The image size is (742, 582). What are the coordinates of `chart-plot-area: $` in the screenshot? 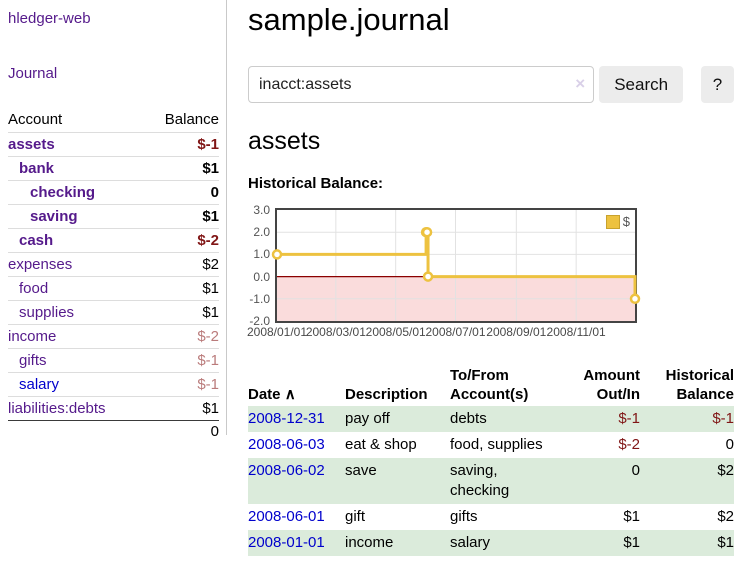 It's located at (456, 265).